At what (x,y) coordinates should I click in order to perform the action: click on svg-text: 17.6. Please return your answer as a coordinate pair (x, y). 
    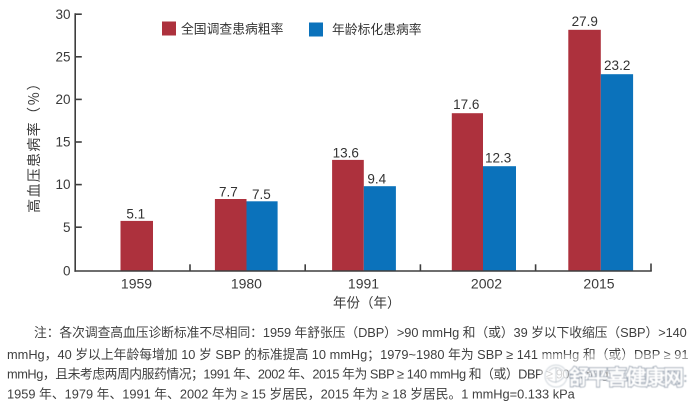
    Looking at the image, I should click on (466, 104).